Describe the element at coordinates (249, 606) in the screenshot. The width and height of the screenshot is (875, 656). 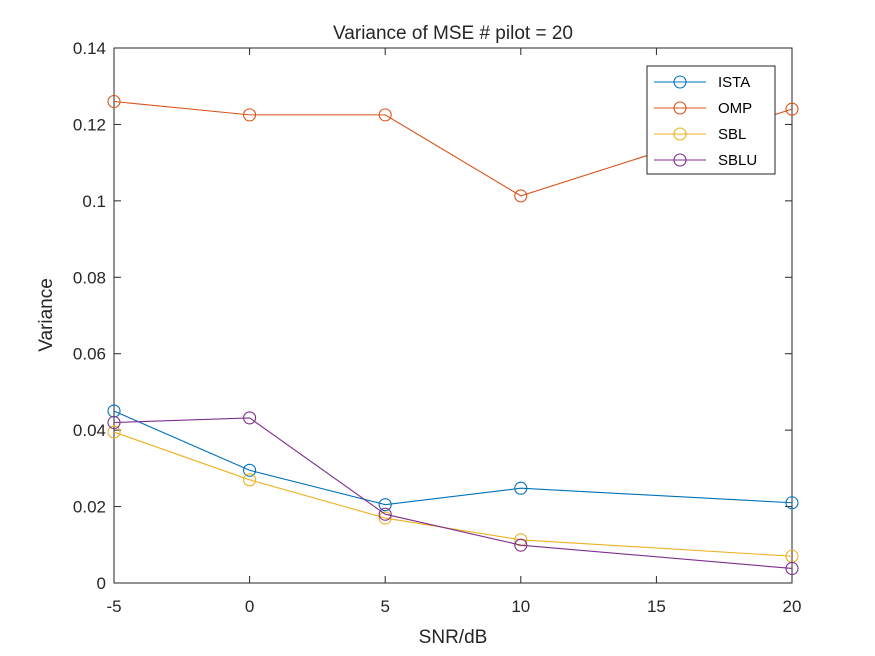
I see `x-tick-label: 0` at that location.